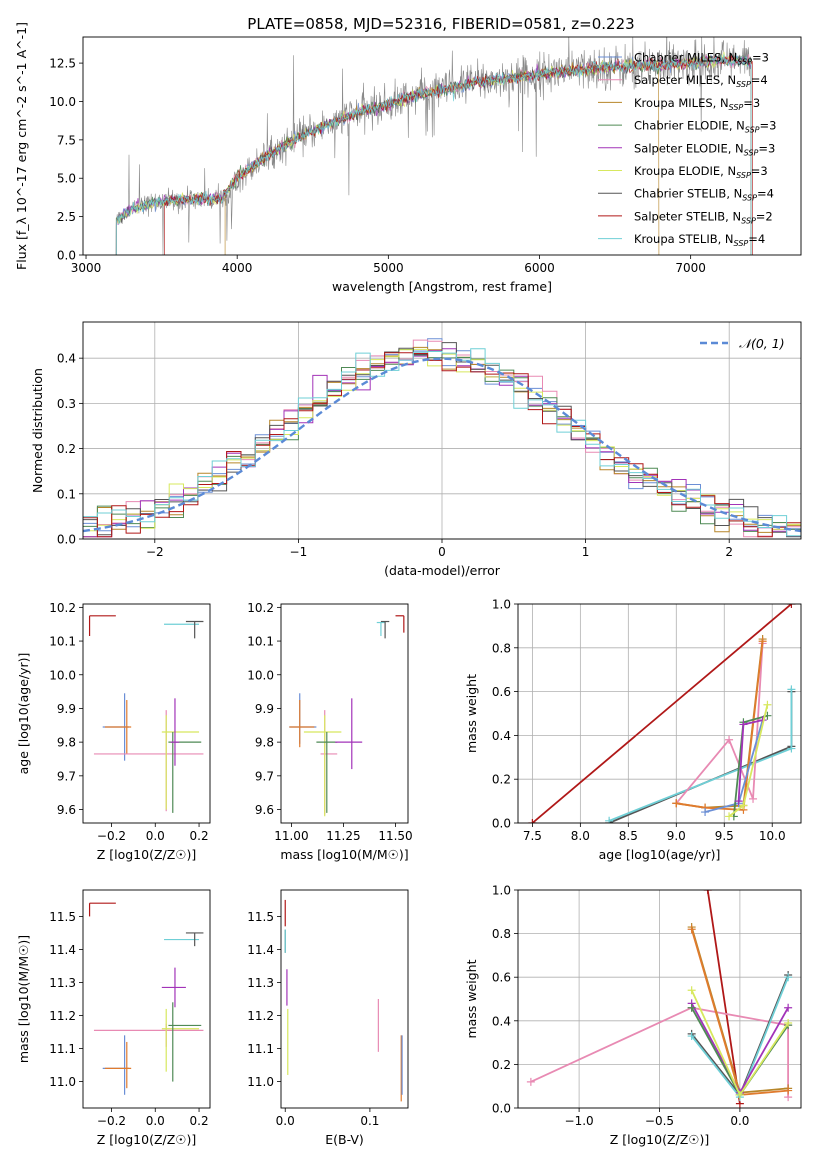 The height and width of the screenshot is (1170, 819). What do you see at coordinates (343, 836) in the screenshot?
I see `x-tick-label: 11.25` at bounding box center [343, 836].